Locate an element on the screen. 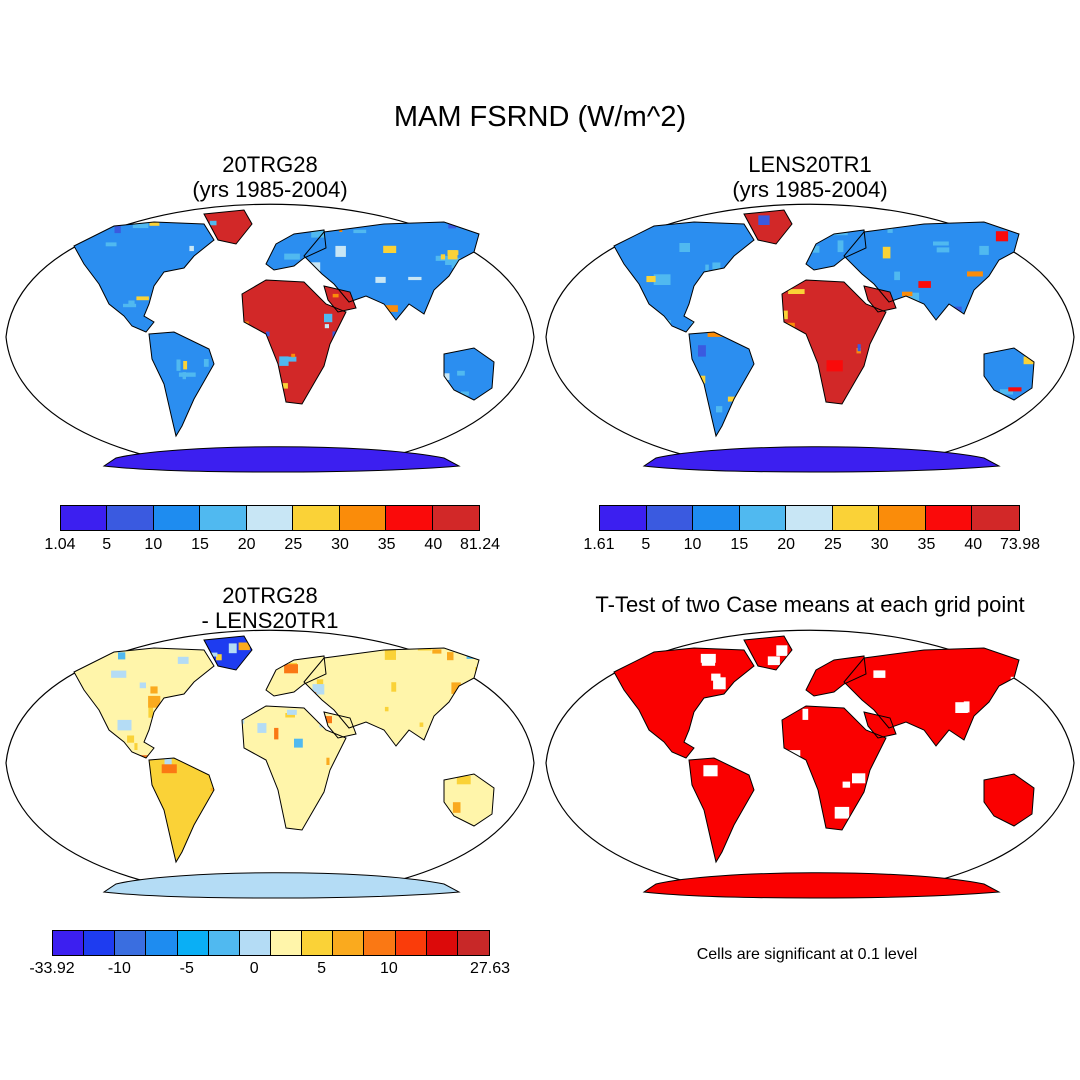  colorbar-tick-label: 0 is located at coordinates (254, 968).